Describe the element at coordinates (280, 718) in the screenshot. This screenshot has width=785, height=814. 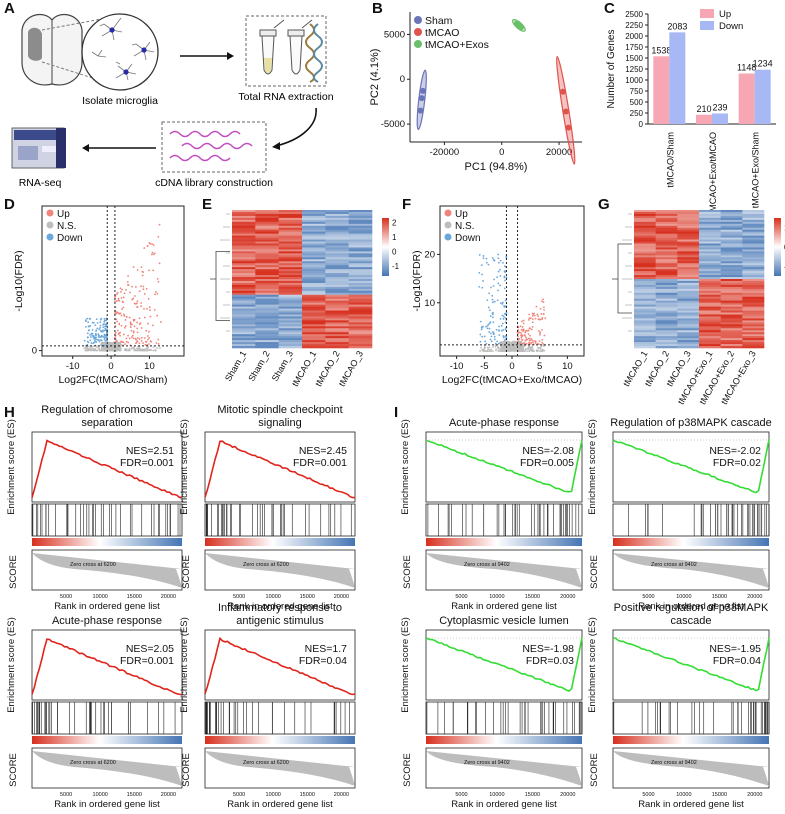
I see `hits-frame` at that location.